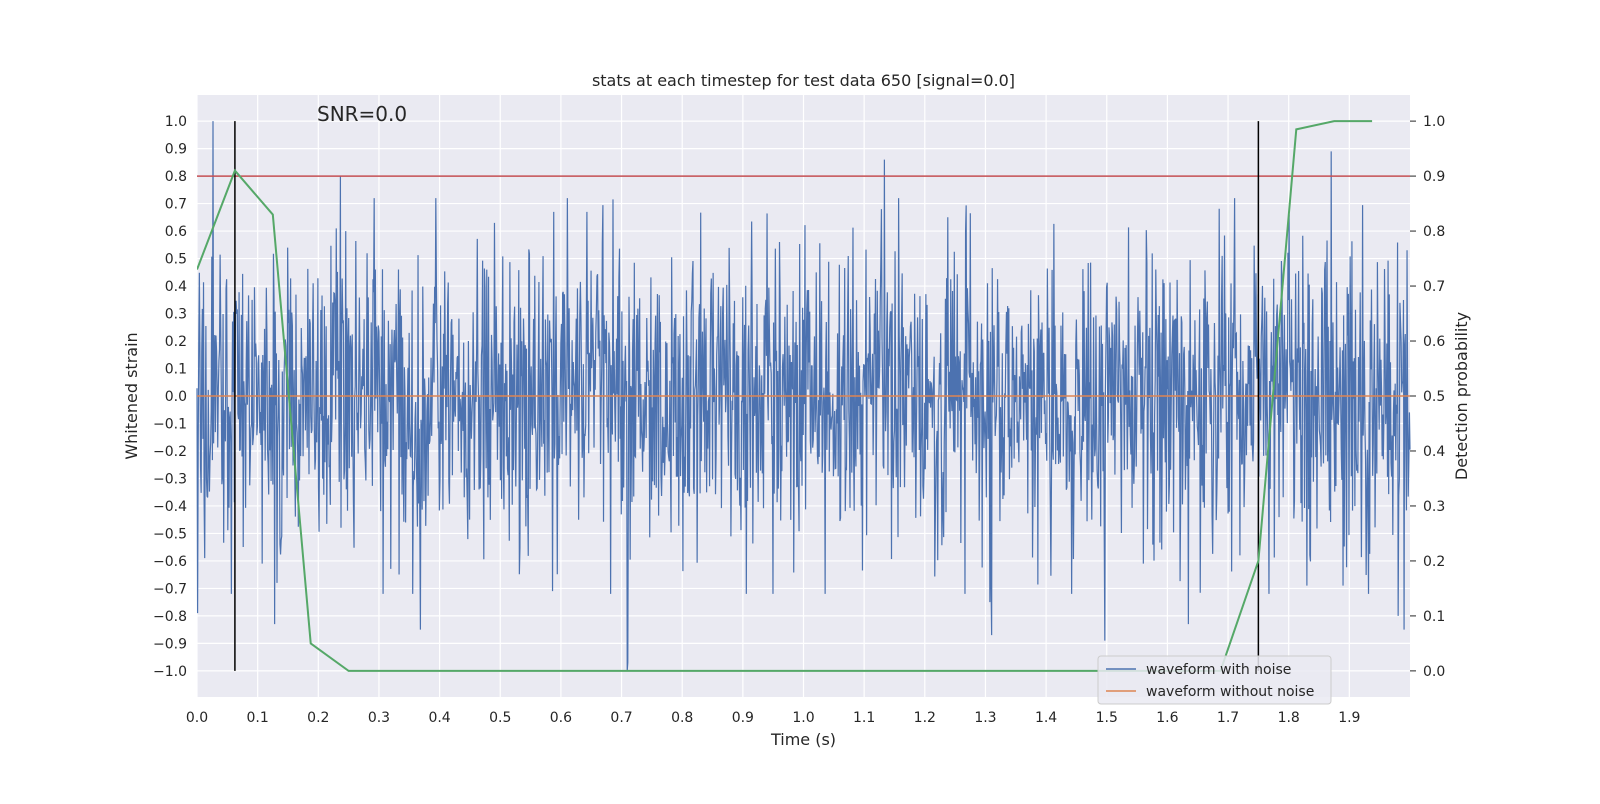  Describe the element at coordinates (1434, 672) in the screenshot. I see `y2-tick-label: 0.0` at that location.